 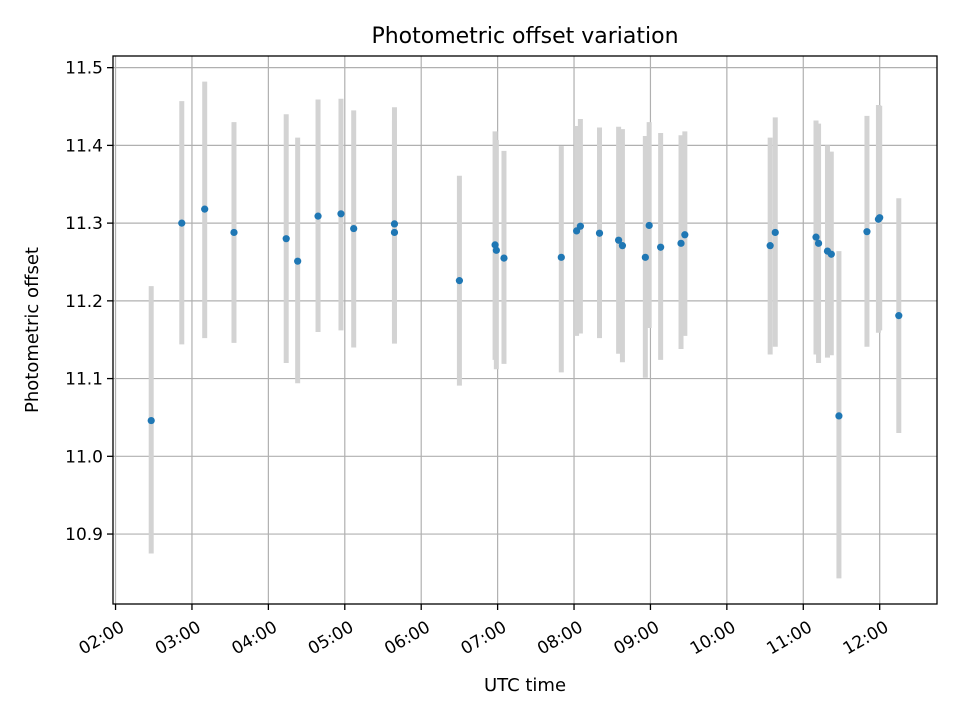 What do you see at coordinates (84, 69) in the screenshot?
I see `y-tick-label: 11.5` at bounding box center [84, 69].